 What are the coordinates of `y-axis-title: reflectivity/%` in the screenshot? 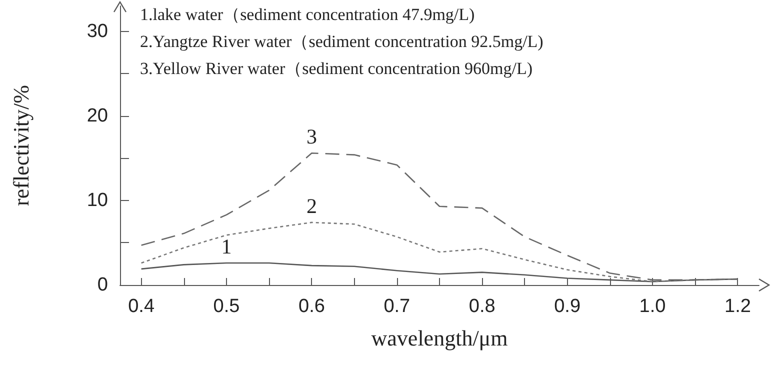 It's located at (21, 145).